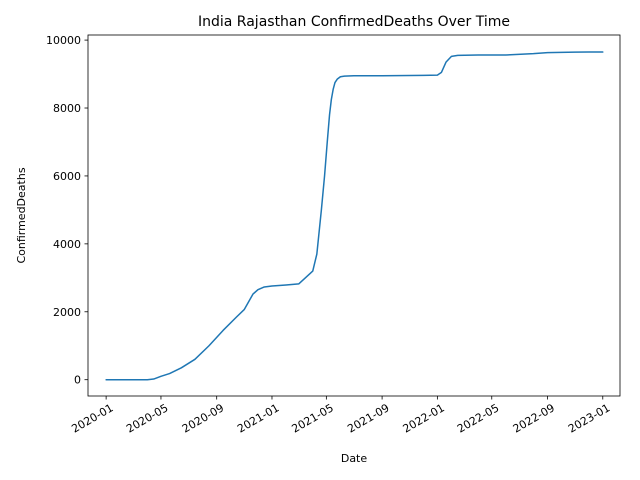 The width and height of the screenshot is (640, 480). Describe the element at coordinates (258, 418) in the screenshot. I see `x-tick-label: 2021-01` at that location.